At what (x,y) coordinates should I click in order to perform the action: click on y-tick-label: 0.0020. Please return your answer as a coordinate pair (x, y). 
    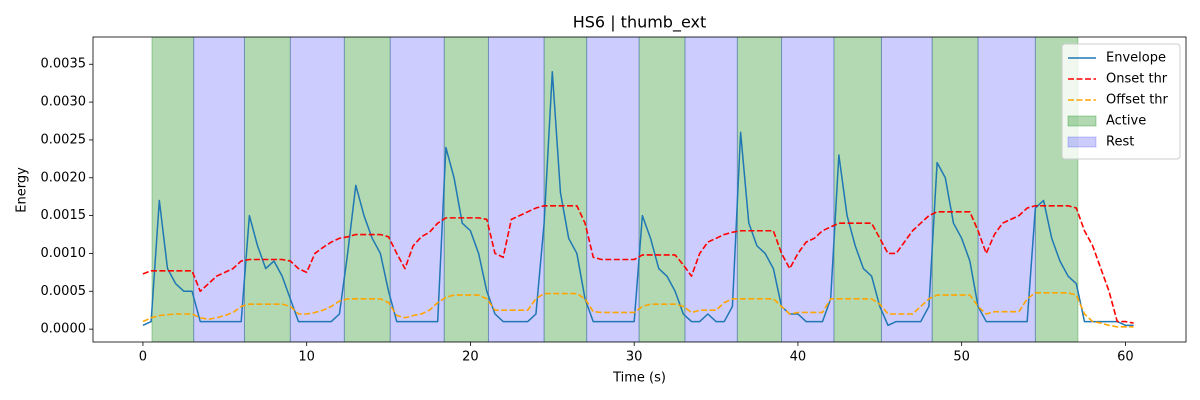
    Looking at the image, I should click on (64, 177).